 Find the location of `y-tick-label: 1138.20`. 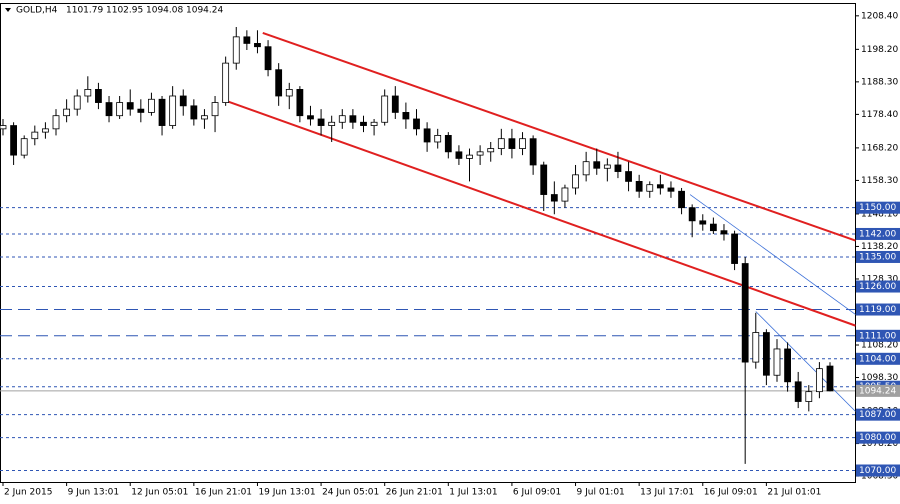

y-tick-label: 1138.20 is located at coordinates (879, 247).